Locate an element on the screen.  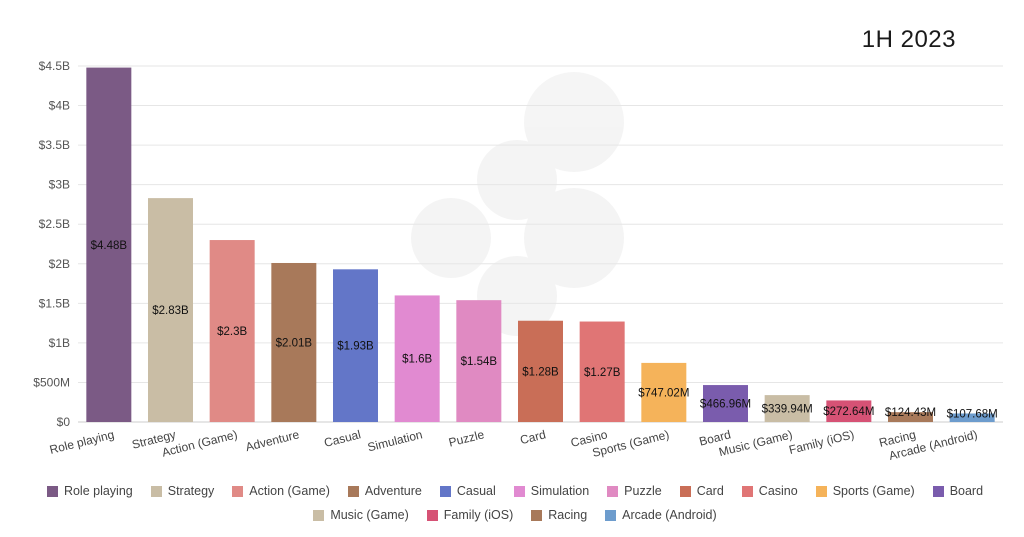
bar-group: $2.01B is located at coordinates (294, 342).